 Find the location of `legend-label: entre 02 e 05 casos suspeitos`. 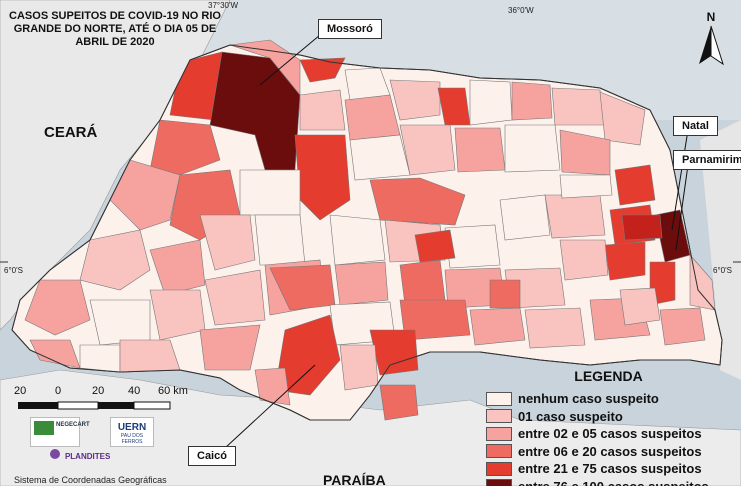

legend-label: entre 02 e 05 casos suspeitos is located at coordinates (610, 434).